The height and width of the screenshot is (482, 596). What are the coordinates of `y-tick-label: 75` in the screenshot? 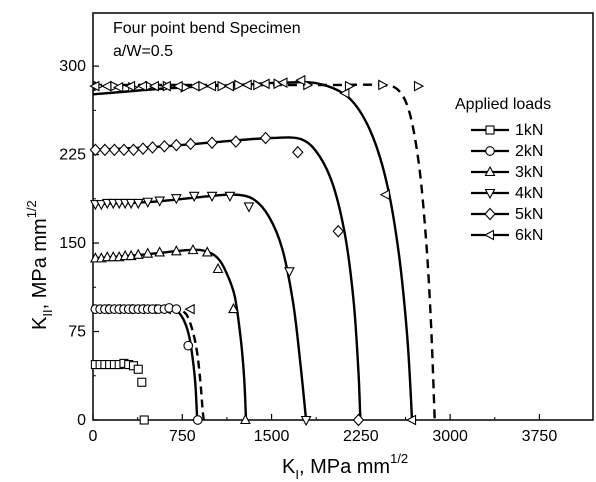 It's located at (77, 332).